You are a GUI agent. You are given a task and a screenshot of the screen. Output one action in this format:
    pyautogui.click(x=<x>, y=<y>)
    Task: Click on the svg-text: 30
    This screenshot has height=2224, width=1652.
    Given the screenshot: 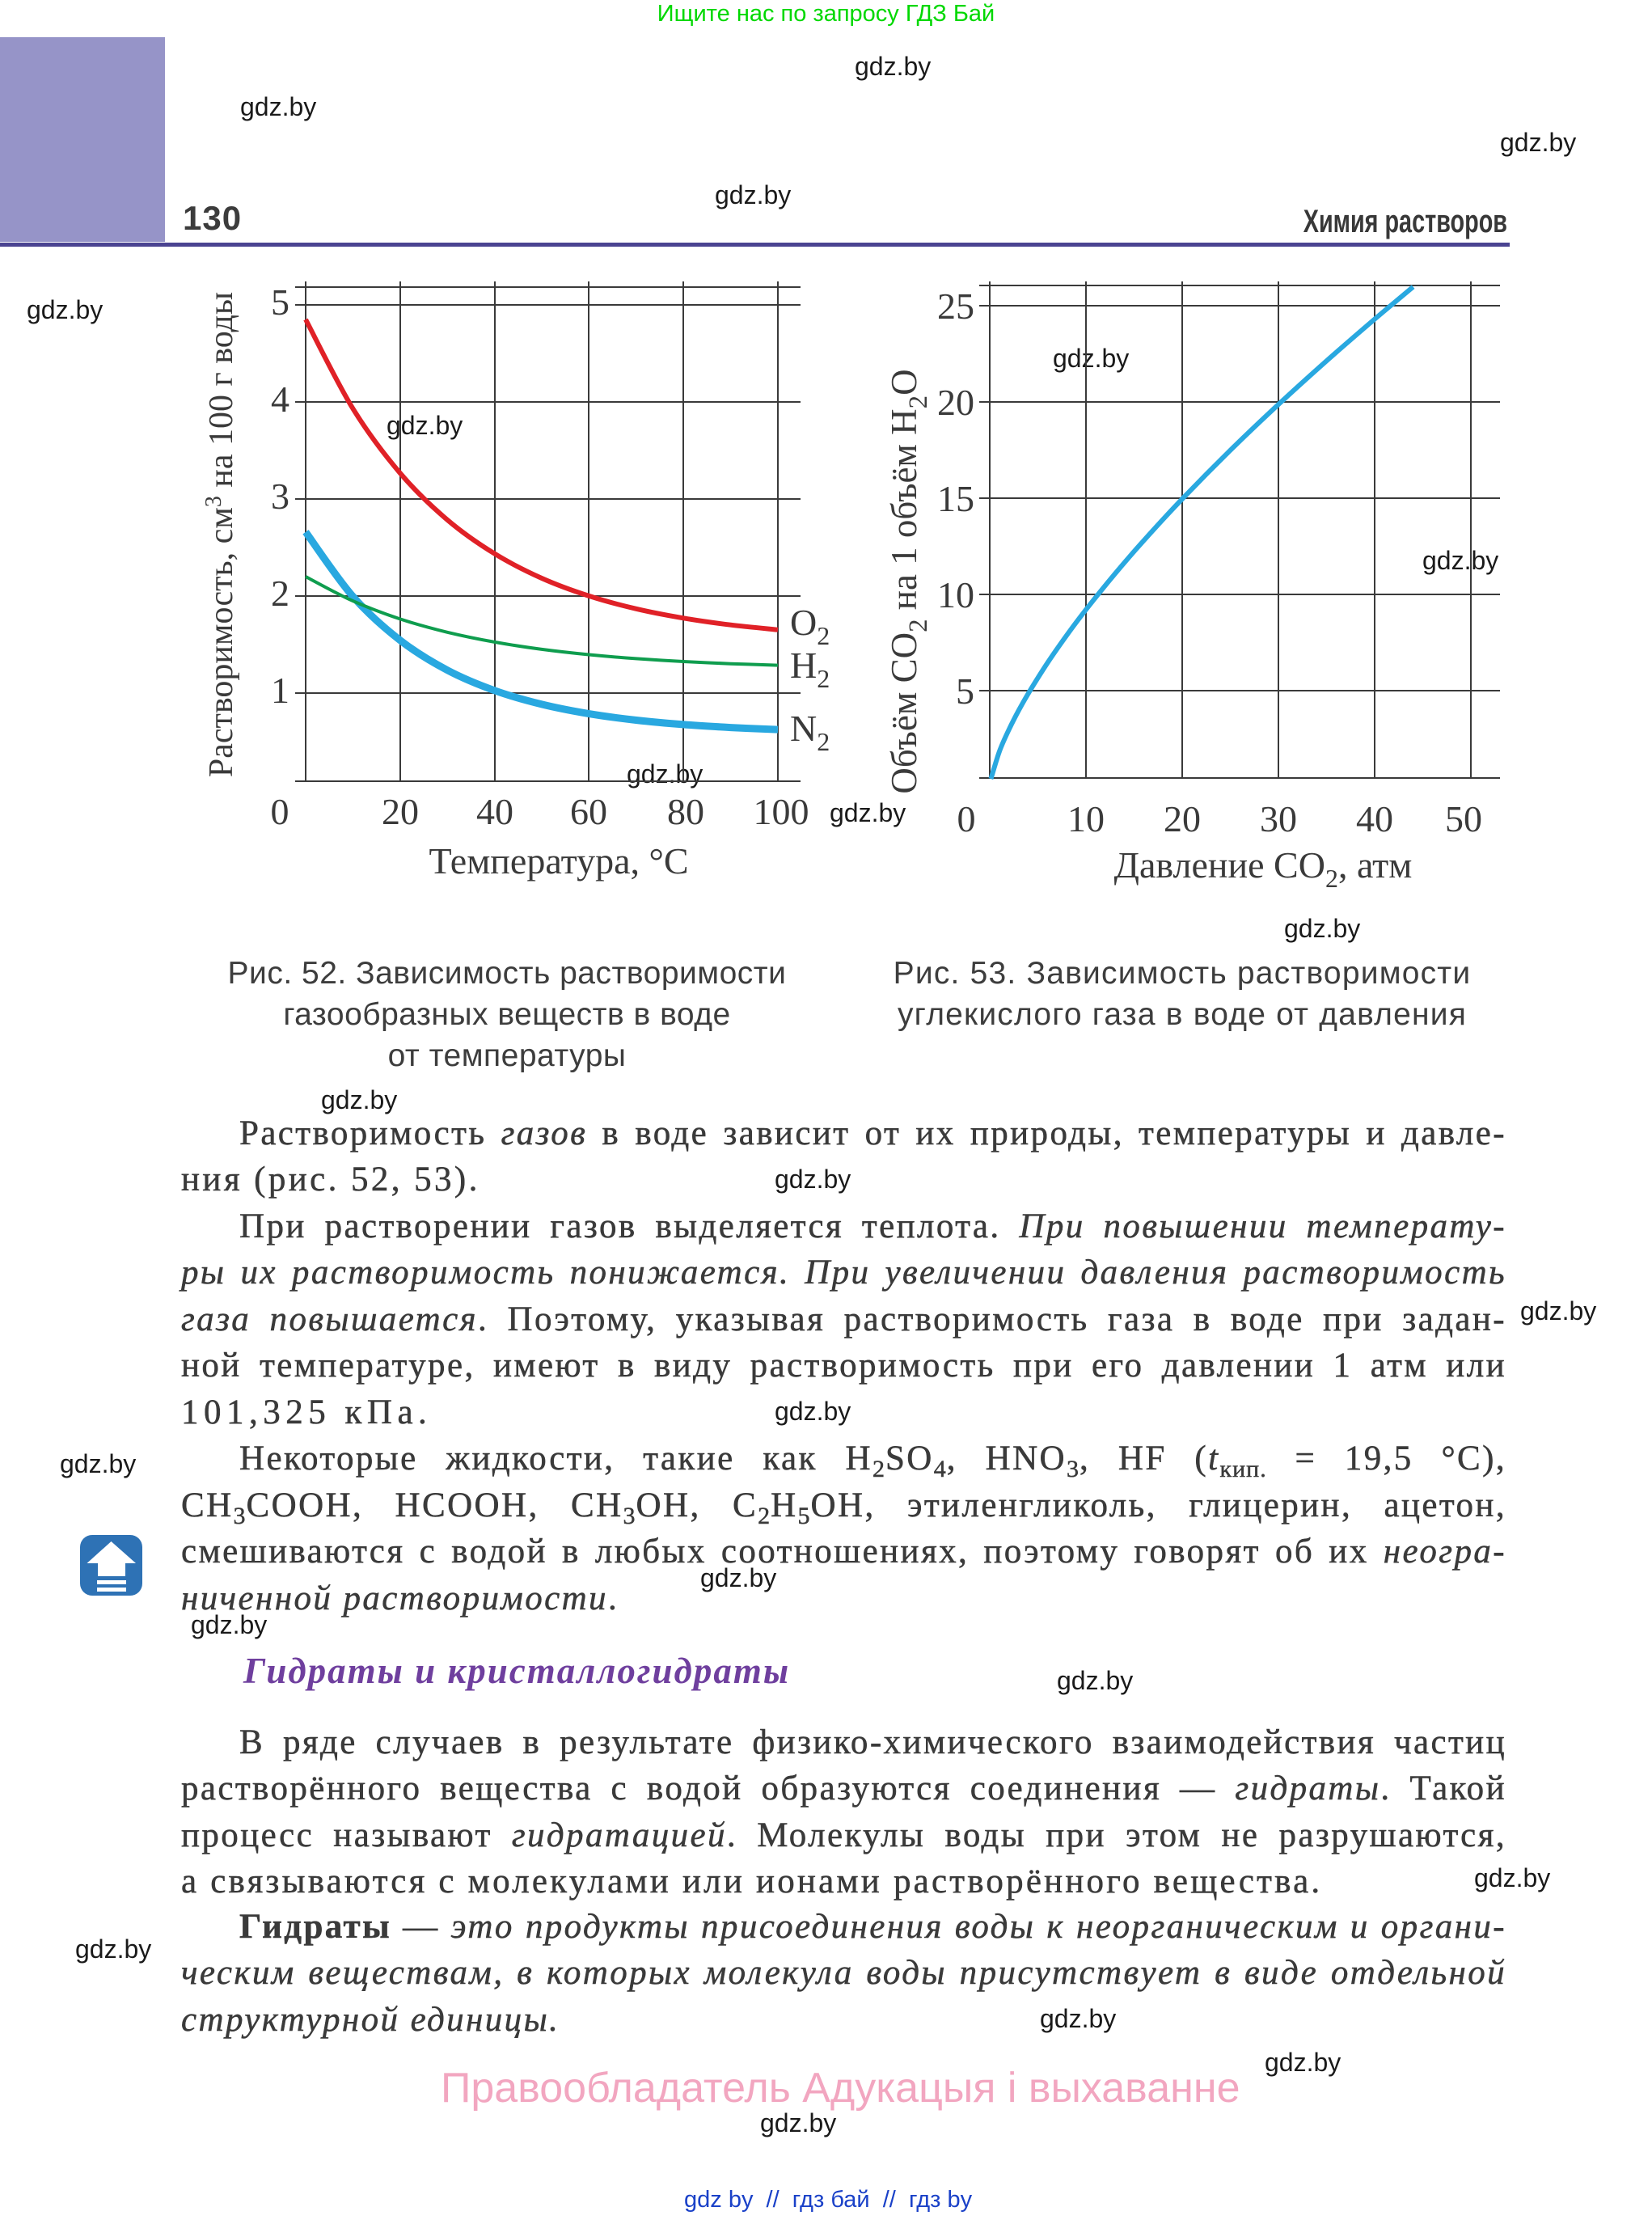 What is the action you would take?
    pyautogui.click(x=1278, y=818)
    